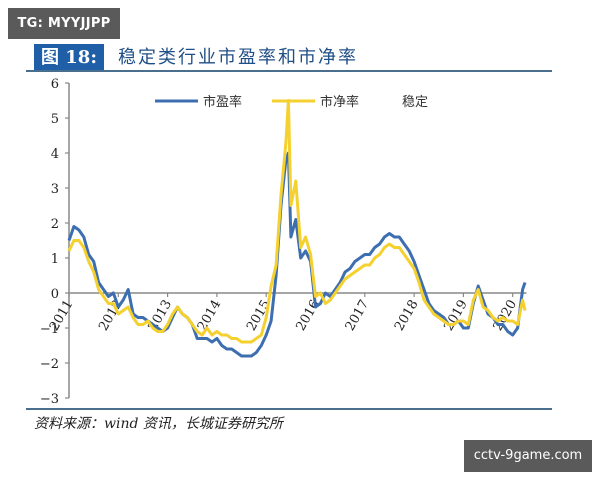  Describe the element at coordinates (55, 189) in the screenshot. I see `y-tick-label: 3` at that location.